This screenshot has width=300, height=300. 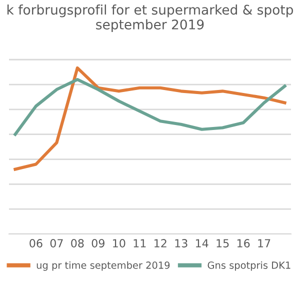 I want to click on x-tick-label: 08, so click(x=77, y=243).